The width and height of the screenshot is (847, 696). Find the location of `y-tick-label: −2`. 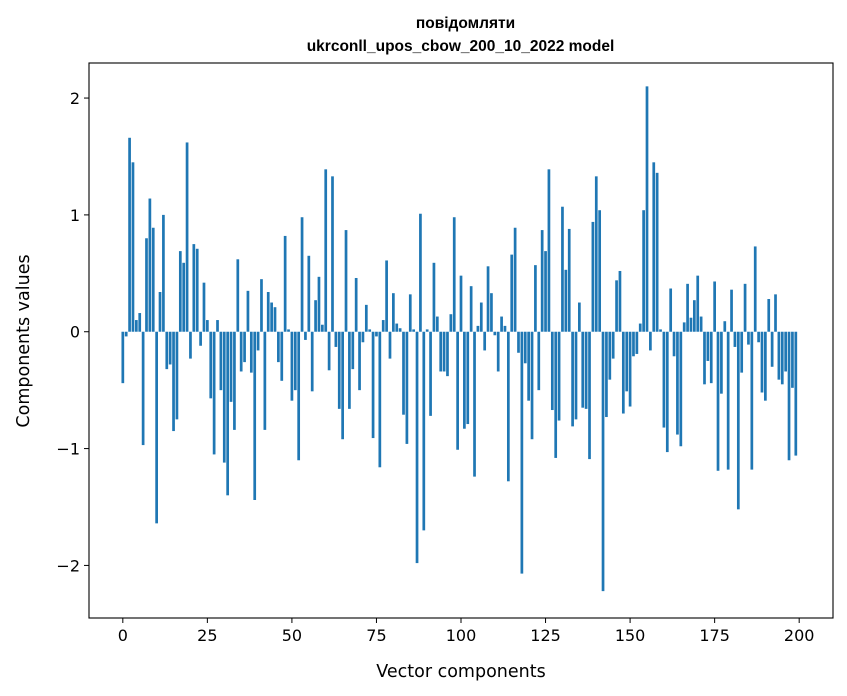

y-tick-label: −2 is located at coordinates (68, 565).